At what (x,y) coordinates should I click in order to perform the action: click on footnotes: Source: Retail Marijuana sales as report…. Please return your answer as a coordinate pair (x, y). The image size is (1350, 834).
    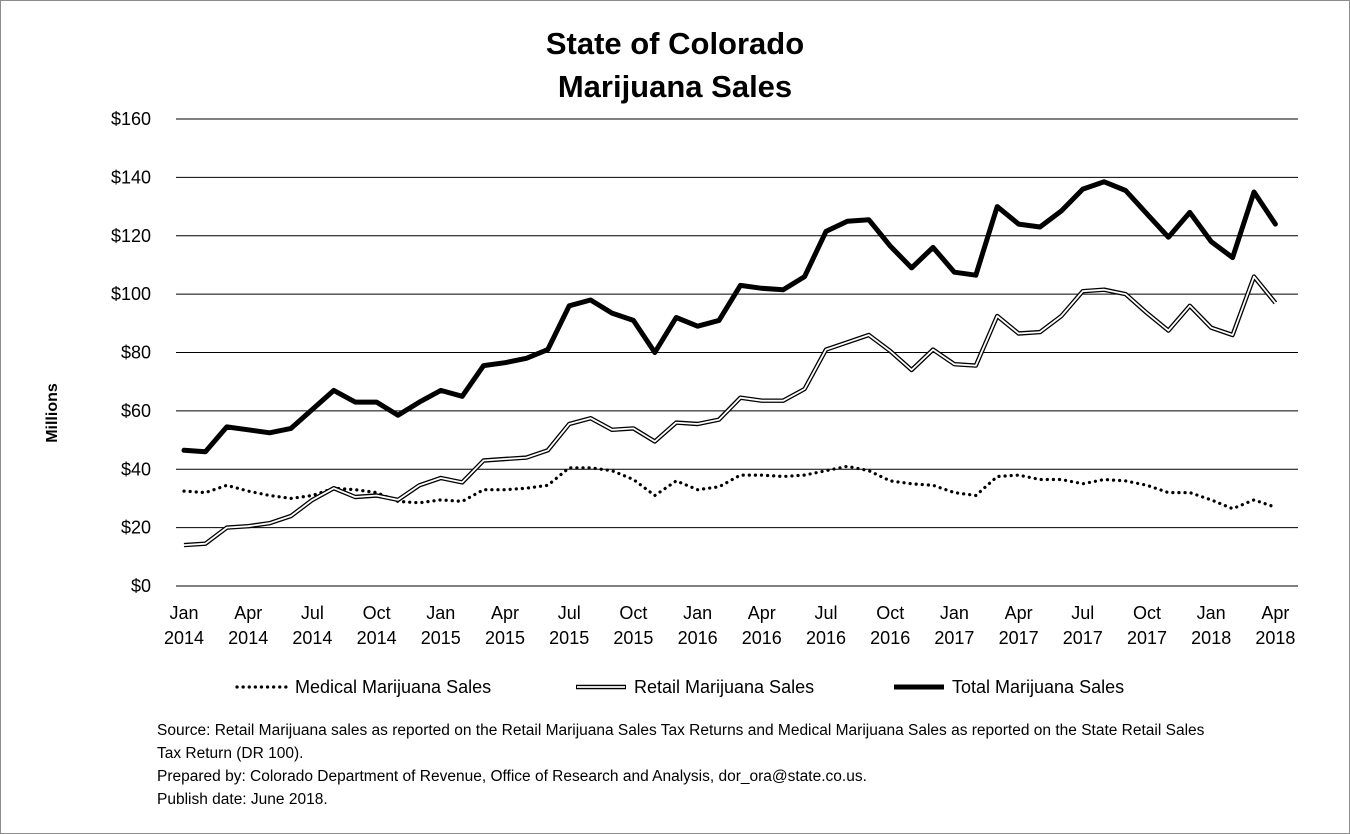
    Looking at the image, I should click on (737, 765).